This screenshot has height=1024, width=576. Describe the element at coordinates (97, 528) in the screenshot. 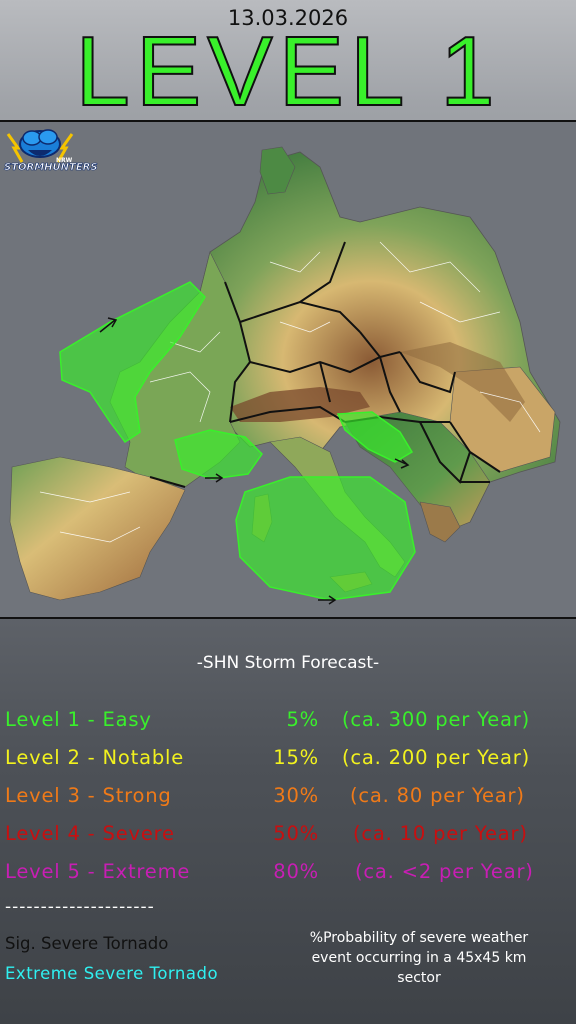

I see `land-iberia` at that location.